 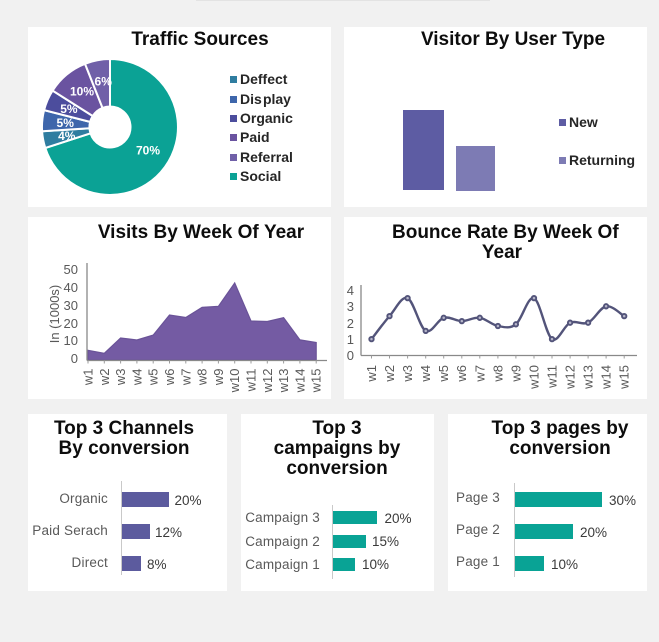 I want to click on svg-text: 6%, so click(x=104, y=81).